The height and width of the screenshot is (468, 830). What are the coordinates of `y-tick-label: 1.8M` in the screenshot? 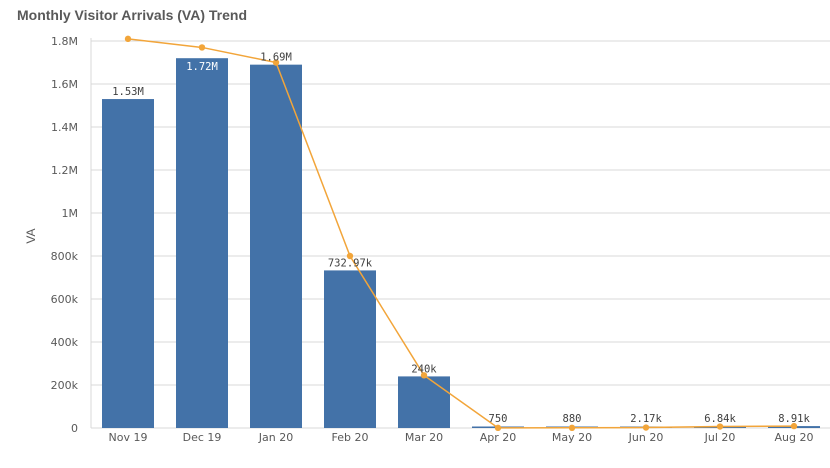 It's located at (64, 41).